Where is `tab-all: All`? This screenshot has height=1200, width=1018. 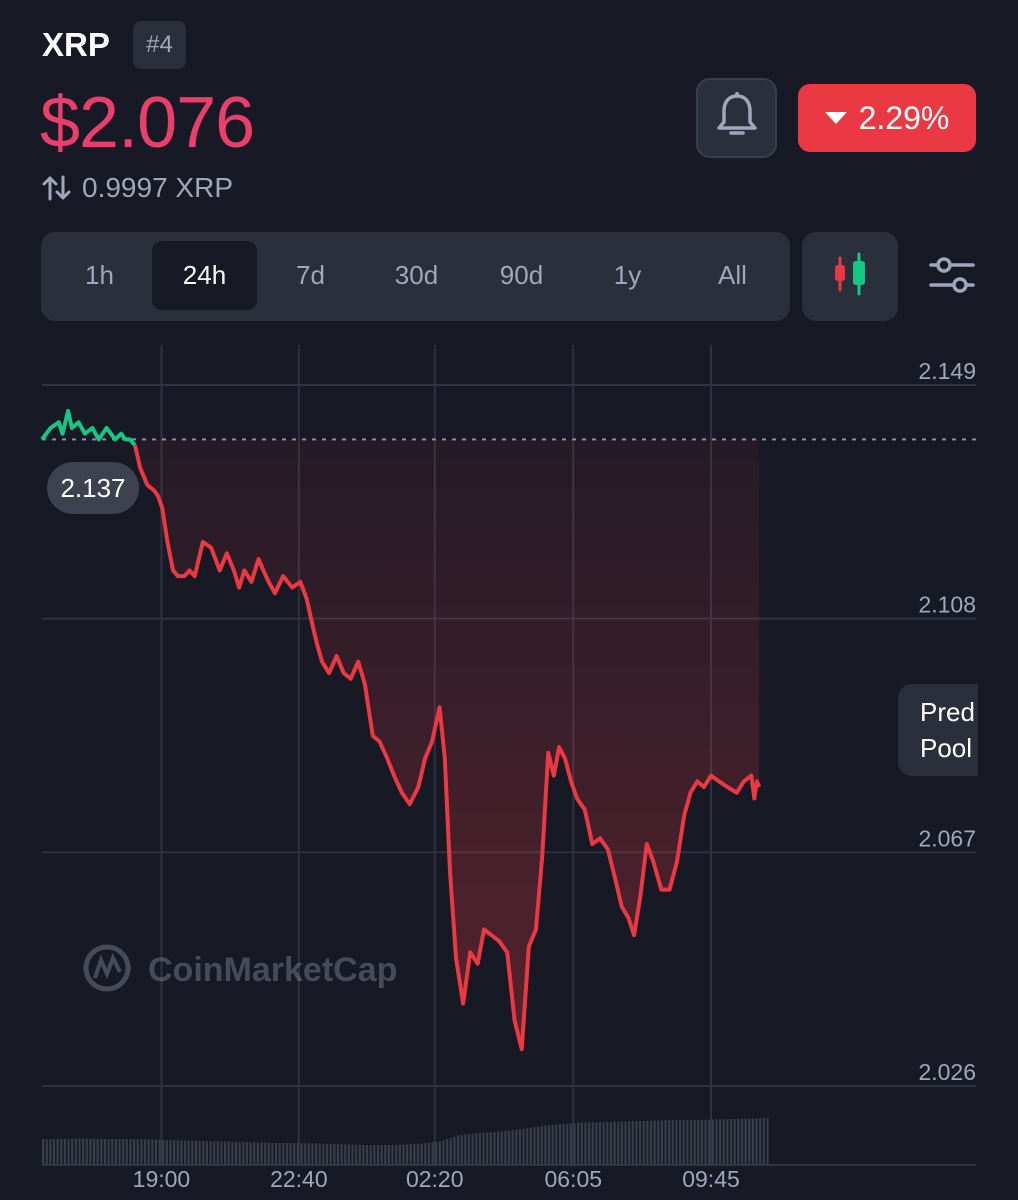
tab-all: All is located at coordinates (732, 275).